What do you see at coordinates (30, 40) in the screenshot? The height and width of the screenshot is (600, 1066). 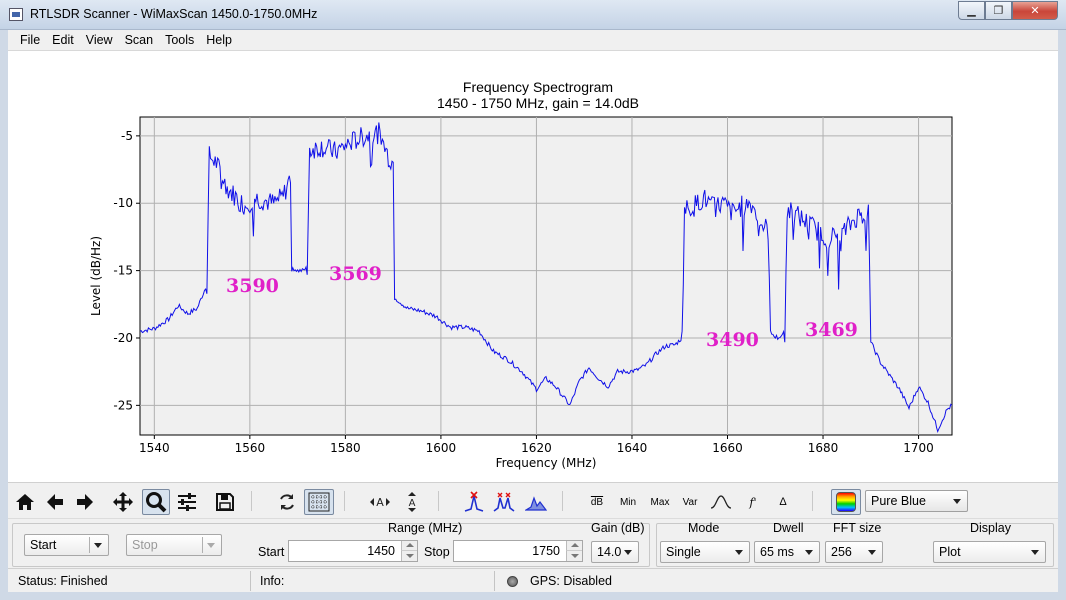 I see `menu-file: File` at bounding box center [30, 40].